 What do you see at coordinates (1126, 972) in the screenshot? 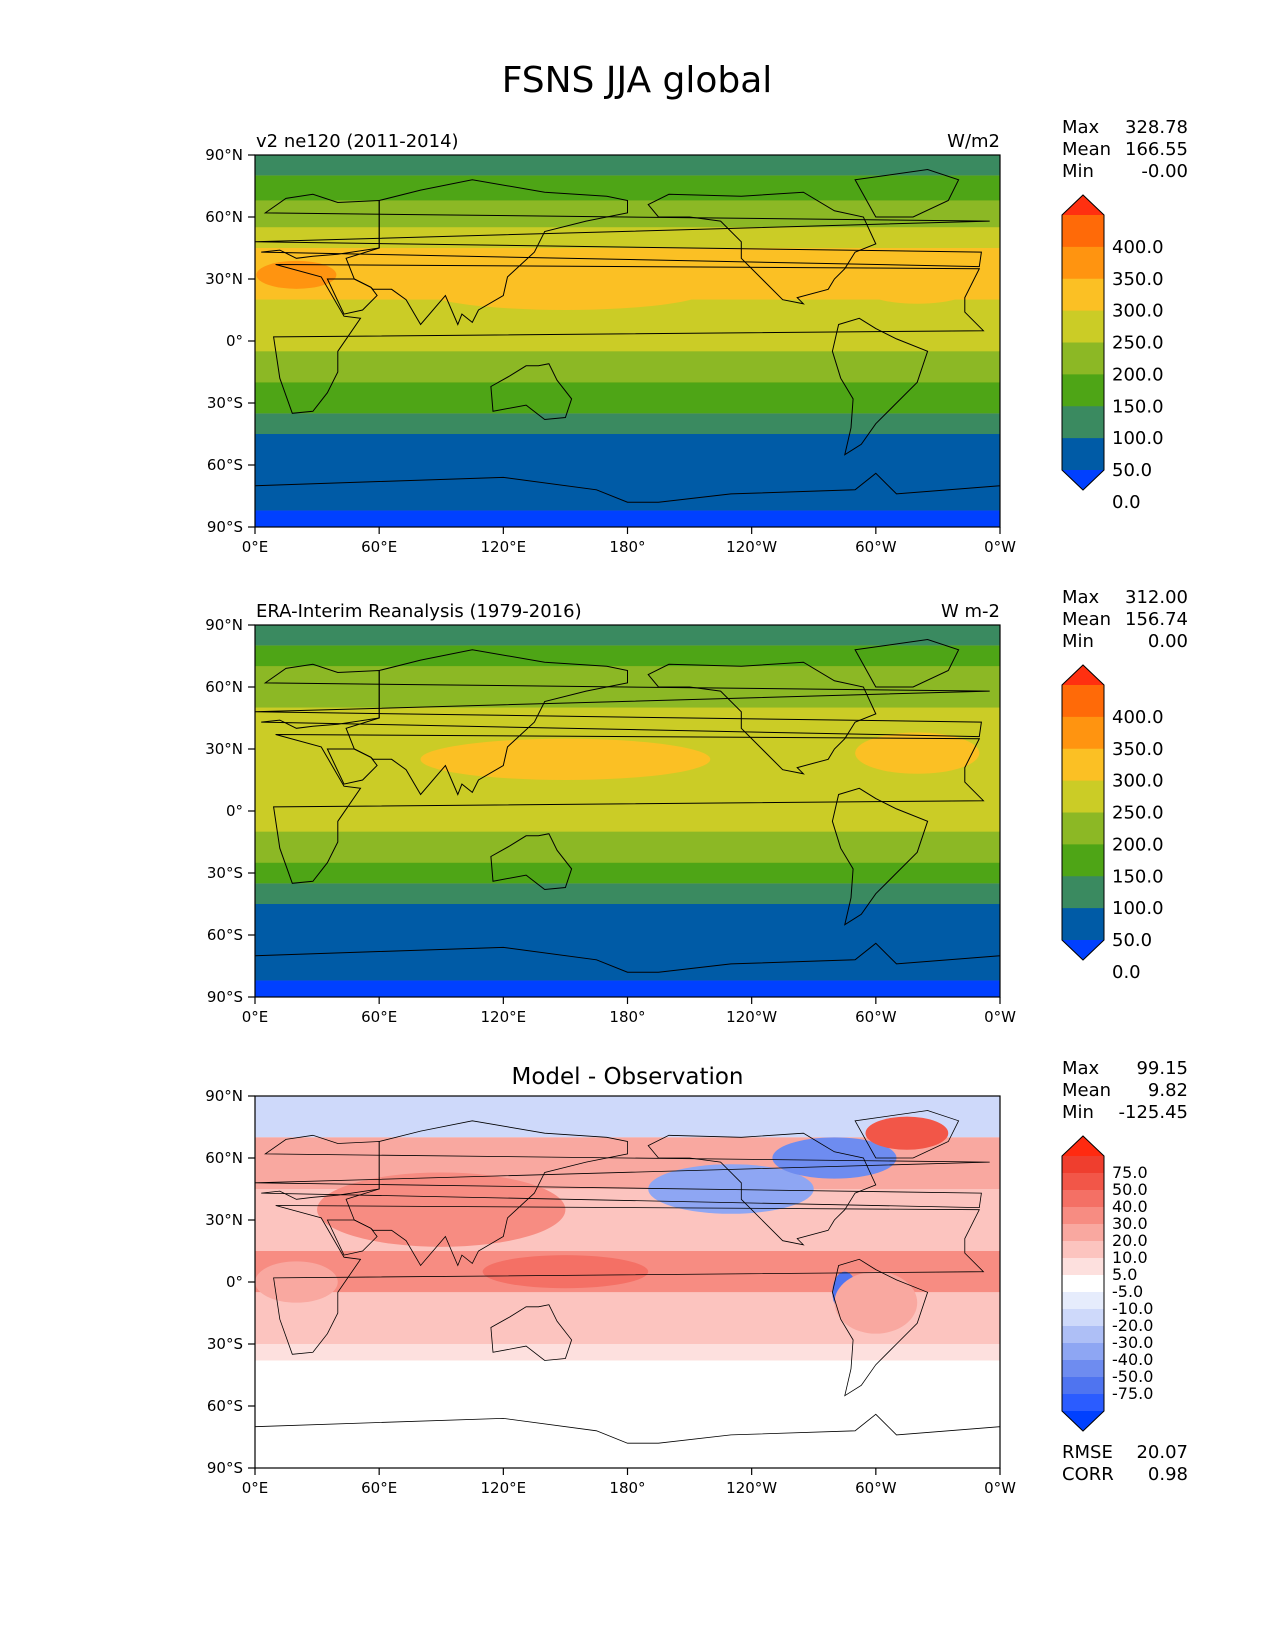
I see `colorbar-label: 0.0` at bounding box center [1126, 972].